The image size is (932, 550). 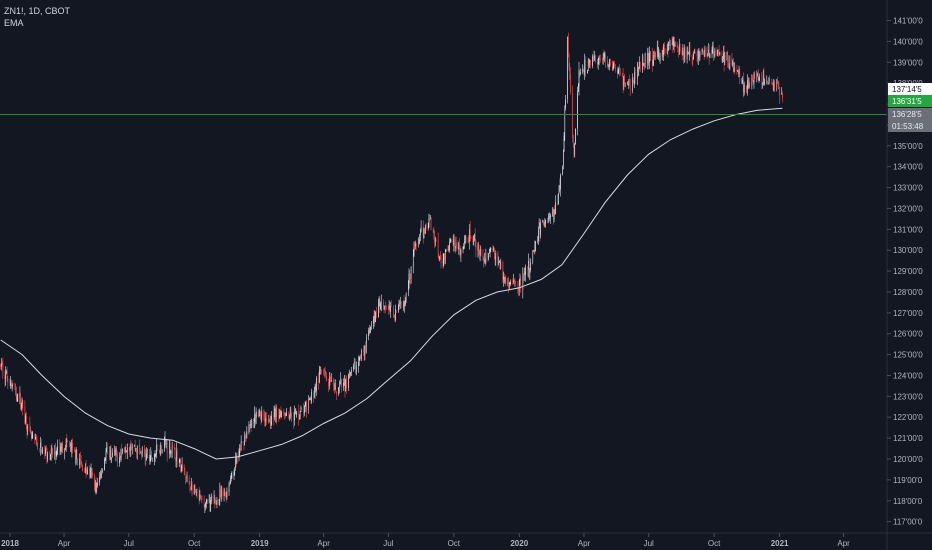 I want to click on chart-legend: ZN1!, 1D, CBOT EMA, so click(x=37, y=17).